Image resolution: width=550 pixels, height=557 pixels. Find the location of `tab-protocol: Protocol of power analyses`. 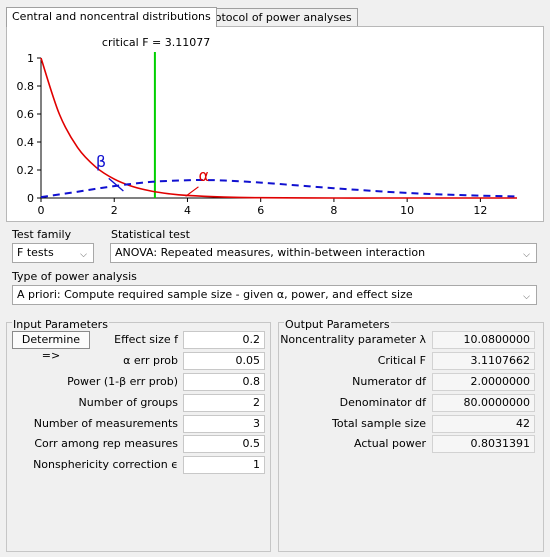

tab-protocol: Protocol of power analyses is located at coordinates (278, 17).